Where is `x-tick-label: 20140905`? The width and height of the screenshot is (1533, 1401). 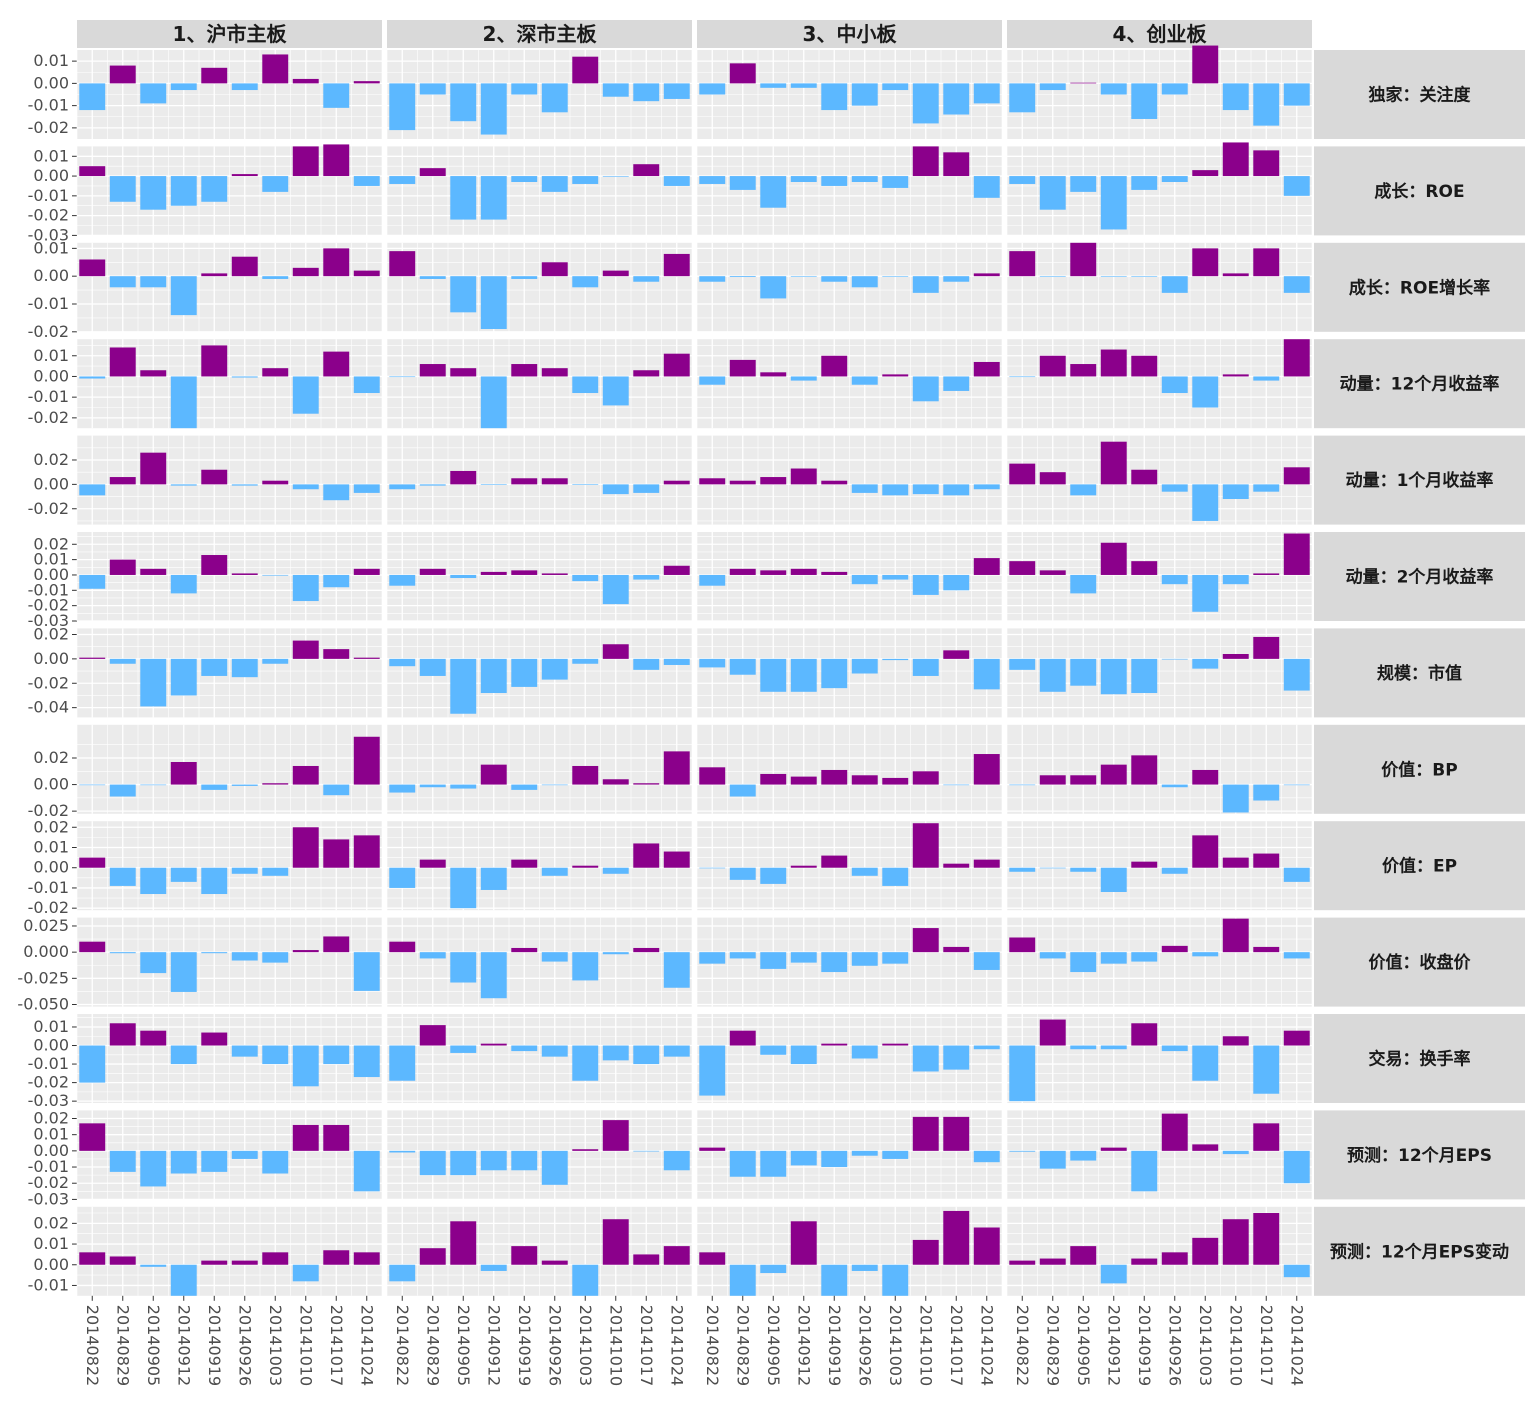 x-tick-label: 20140905 is located at coordinates (1083, 1345).